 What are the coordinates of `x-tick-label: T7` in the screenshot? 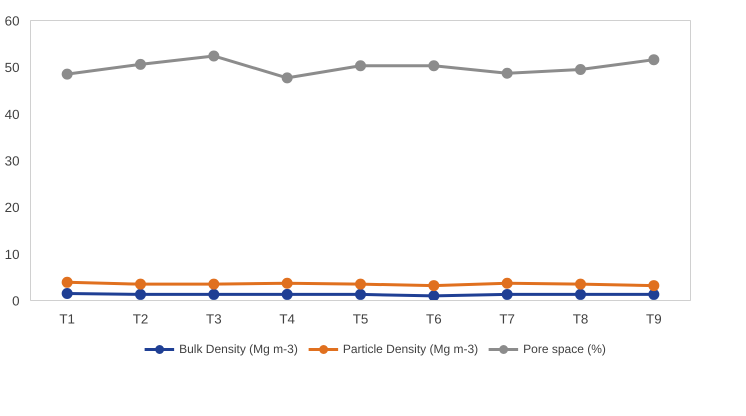 It's located at (507, 319).